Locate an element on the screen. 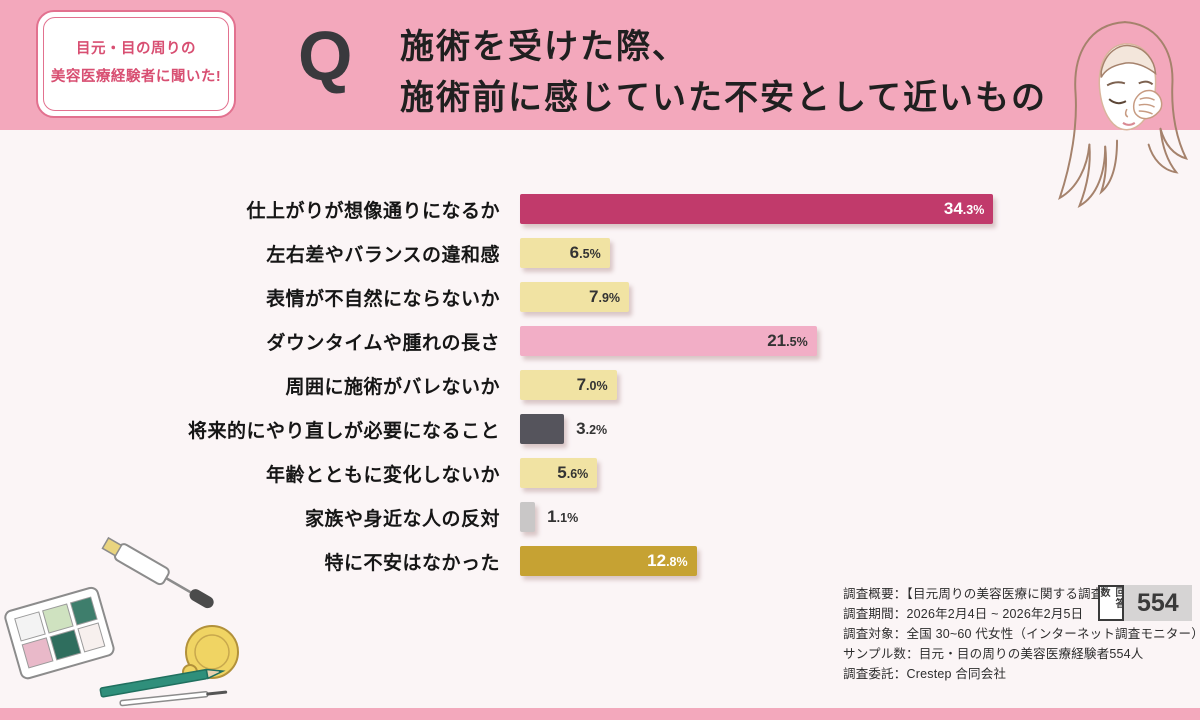  value-label-9: 12.8% is located at coordinates (667, 560).